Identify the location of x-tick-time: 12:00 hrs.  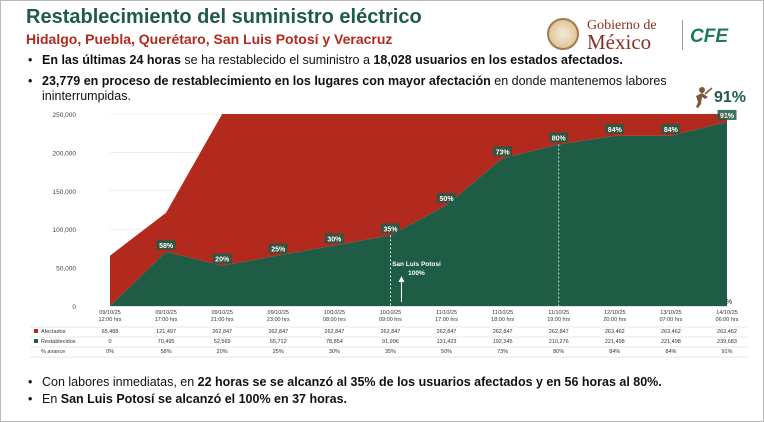
(110, 320).